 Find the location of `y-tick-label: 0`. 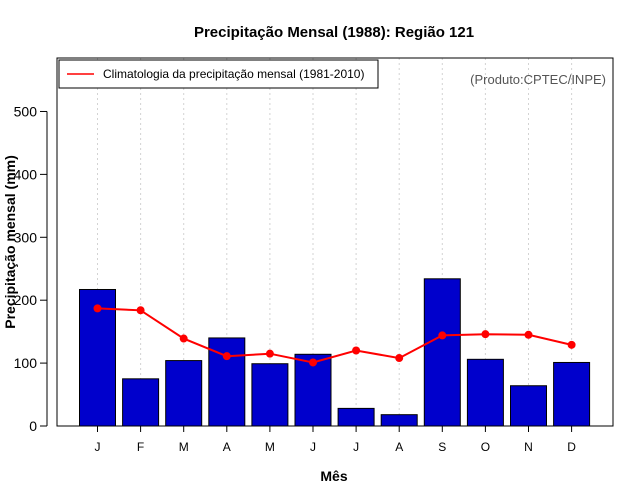

y-tick-label: 0 is located at coordinates (33, 426).